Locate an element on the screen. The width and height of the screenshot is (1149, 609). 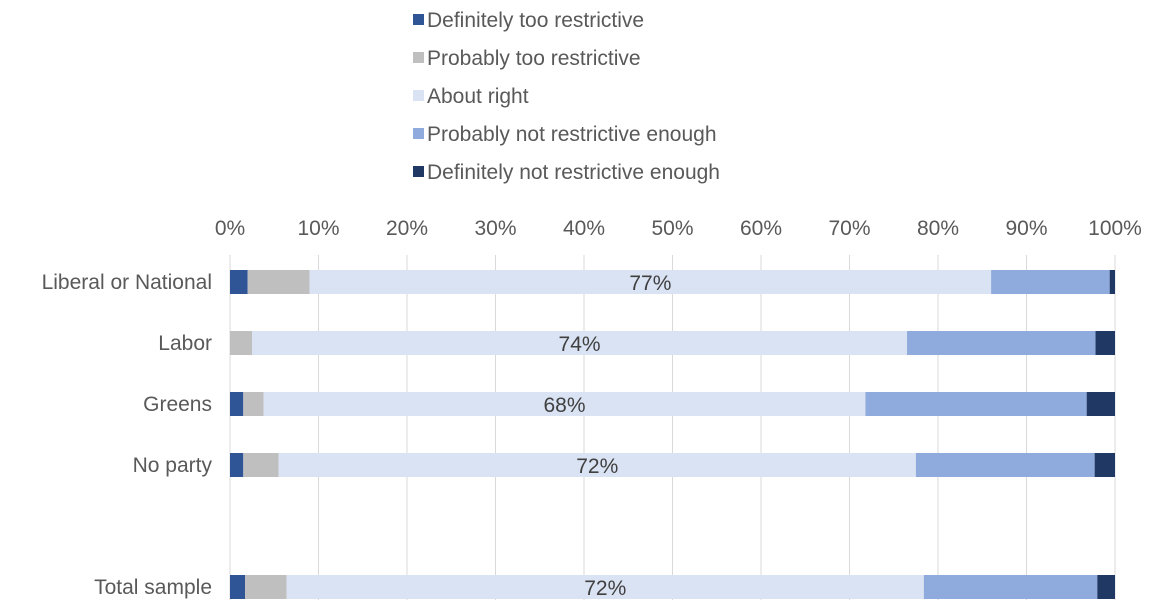
data-label-2: 74% is located at coordinates (580, 344).